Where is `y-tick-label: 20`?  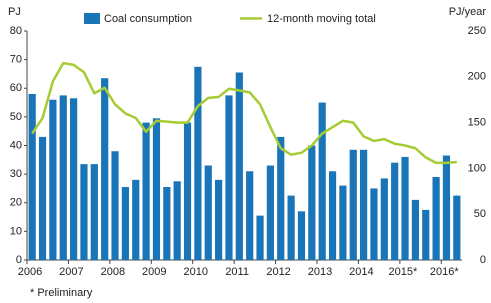 y-tick-label: 20 is located at coordinates (16, 203).